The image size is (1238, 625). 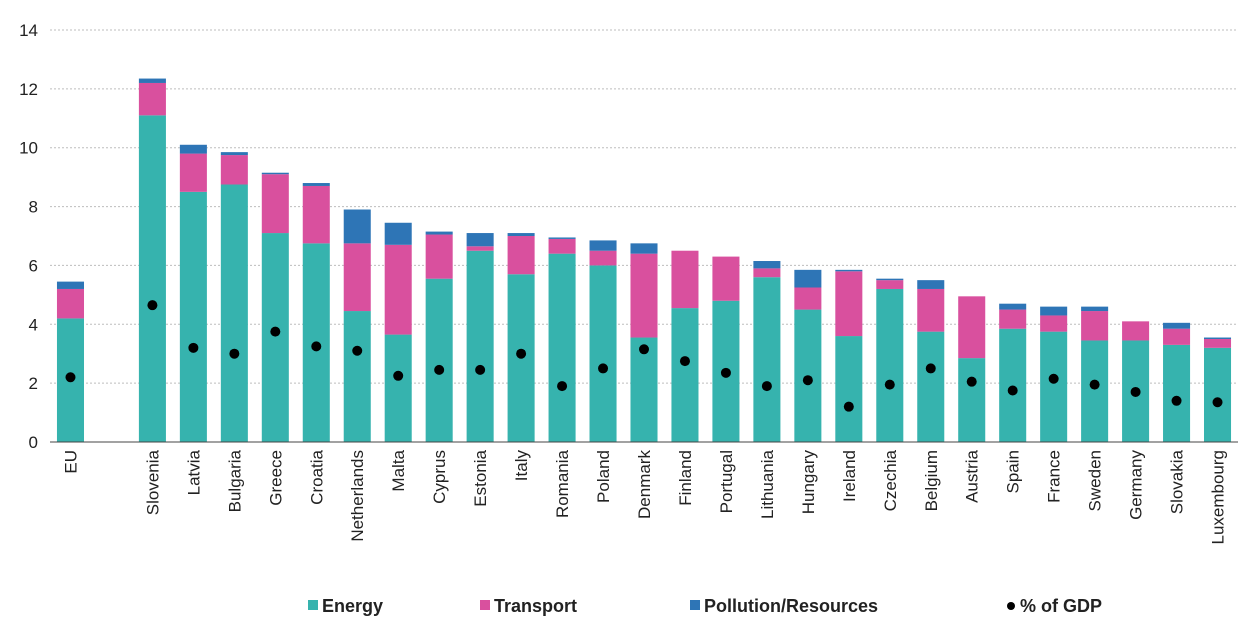 I want to click on bar-energy-greece, so click(x=275, y=337).